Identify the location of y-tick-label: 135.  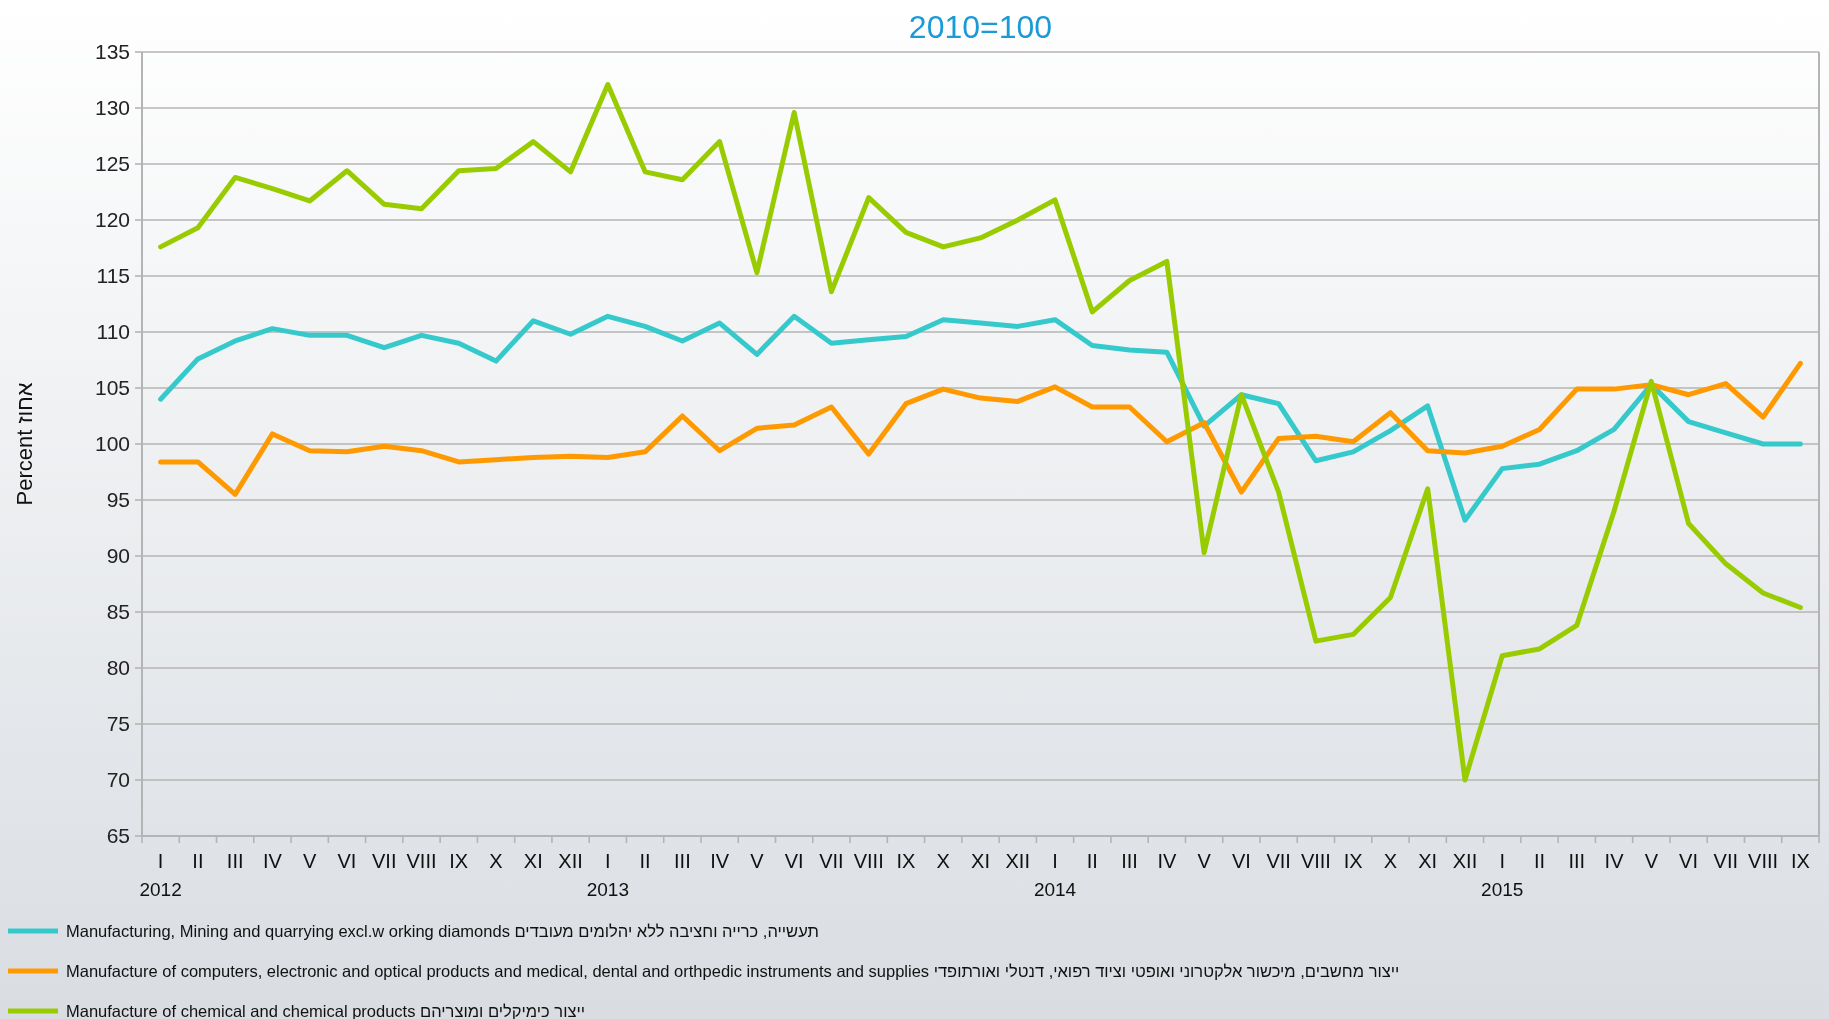
(112, 51).